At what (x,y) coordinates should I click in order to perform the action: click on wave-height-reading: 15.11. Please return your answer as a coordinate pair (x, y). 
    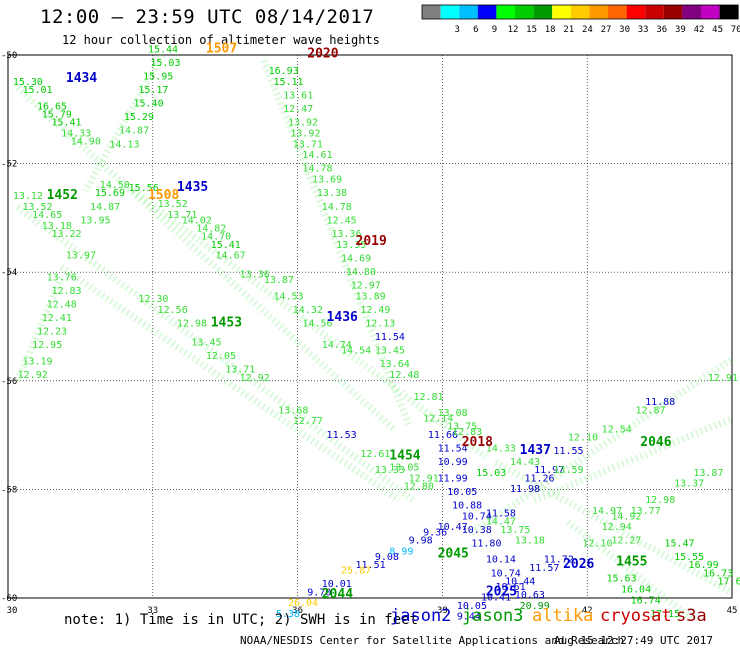
    Looking at the image, I should click on (288, 82).